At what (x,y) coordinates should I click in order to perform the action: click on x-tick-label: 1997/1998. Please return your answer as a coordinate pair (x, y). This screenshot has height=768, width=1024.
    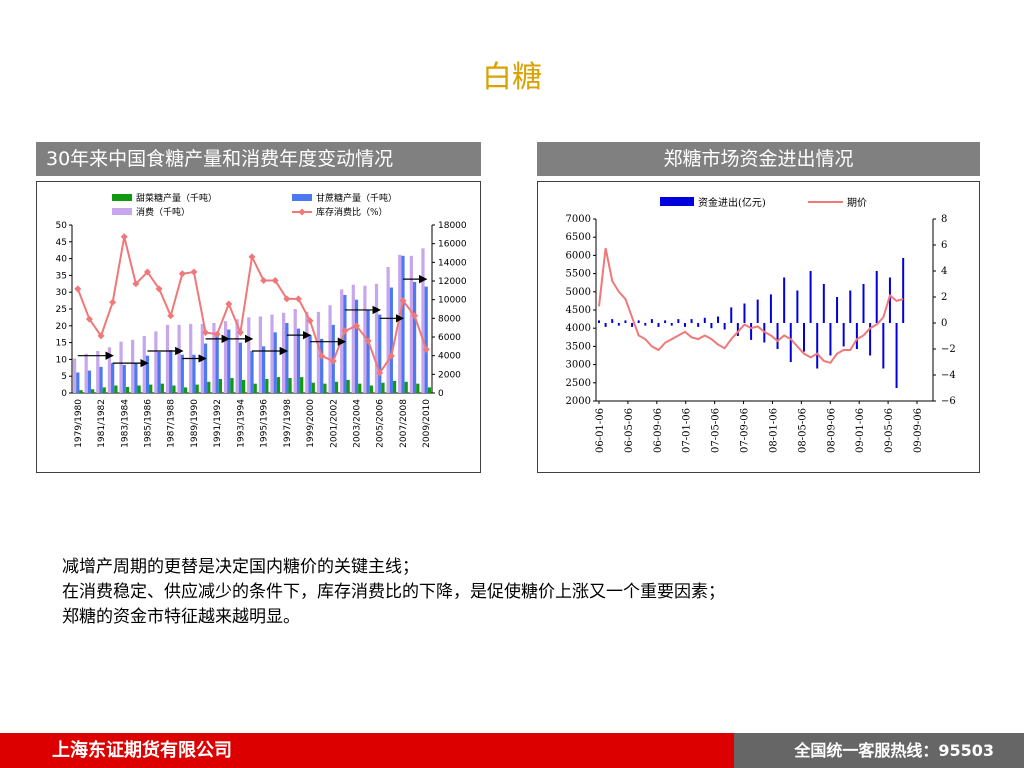
    Looking at the image, I should click on (288, 423).